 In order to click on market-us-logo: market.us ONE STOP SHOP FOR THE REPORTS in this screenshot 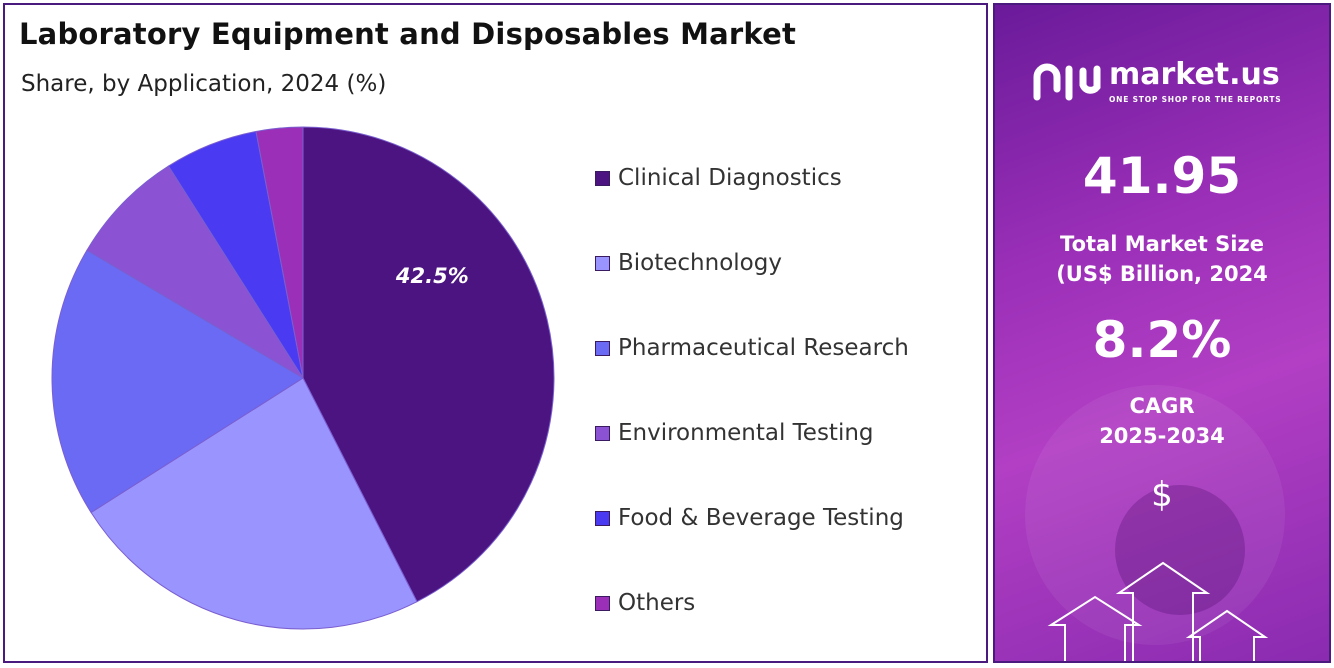, I will do `click(1166, 82)`.